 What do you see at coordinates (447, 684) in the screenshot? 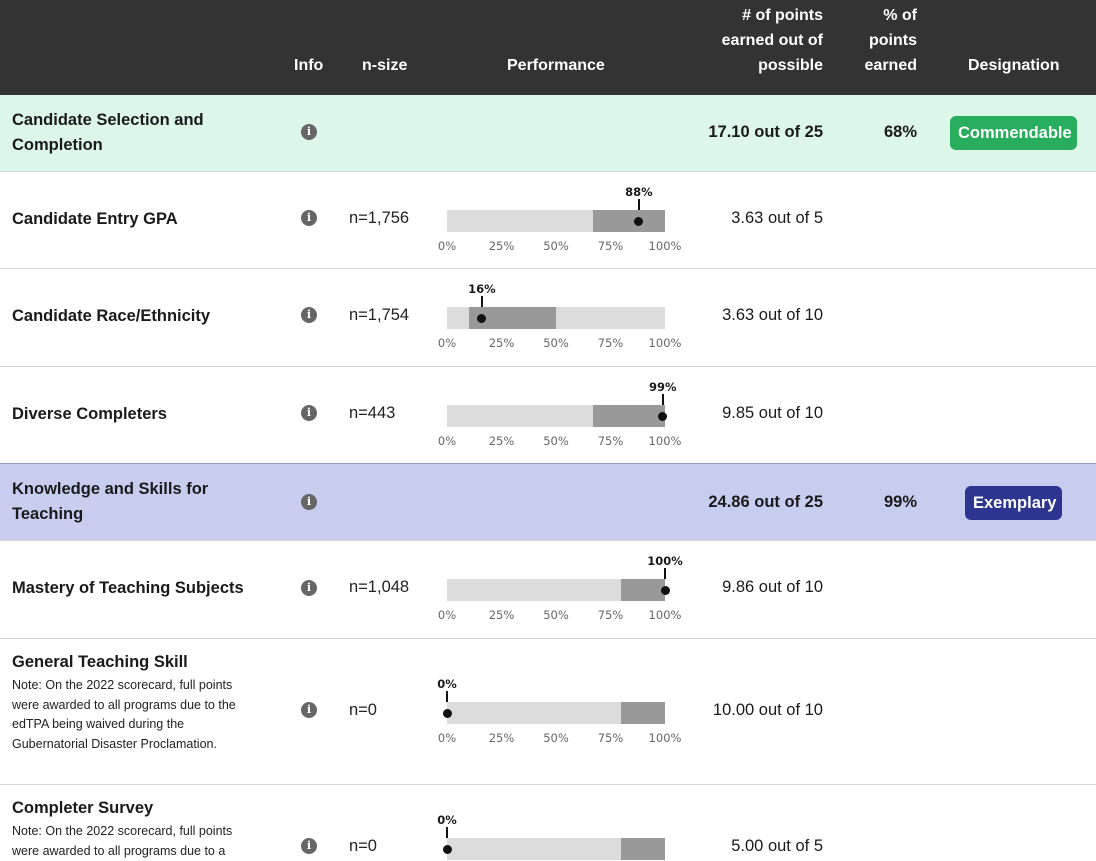
I see `performance-value-label: 0%` at bounding box center [447, 684].